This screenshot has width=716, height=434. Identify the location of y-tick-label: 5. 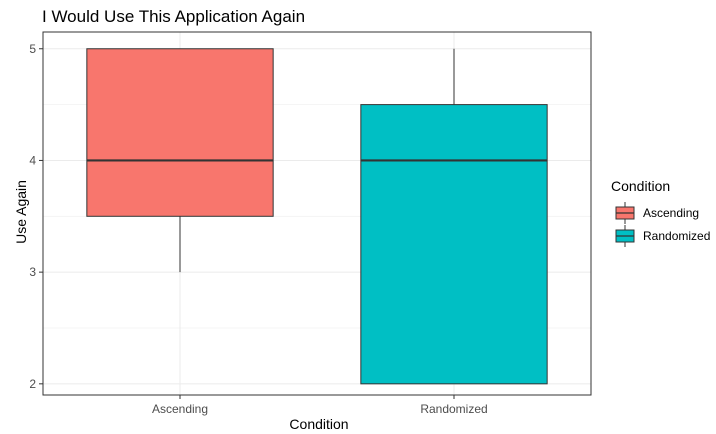
(32, 49).